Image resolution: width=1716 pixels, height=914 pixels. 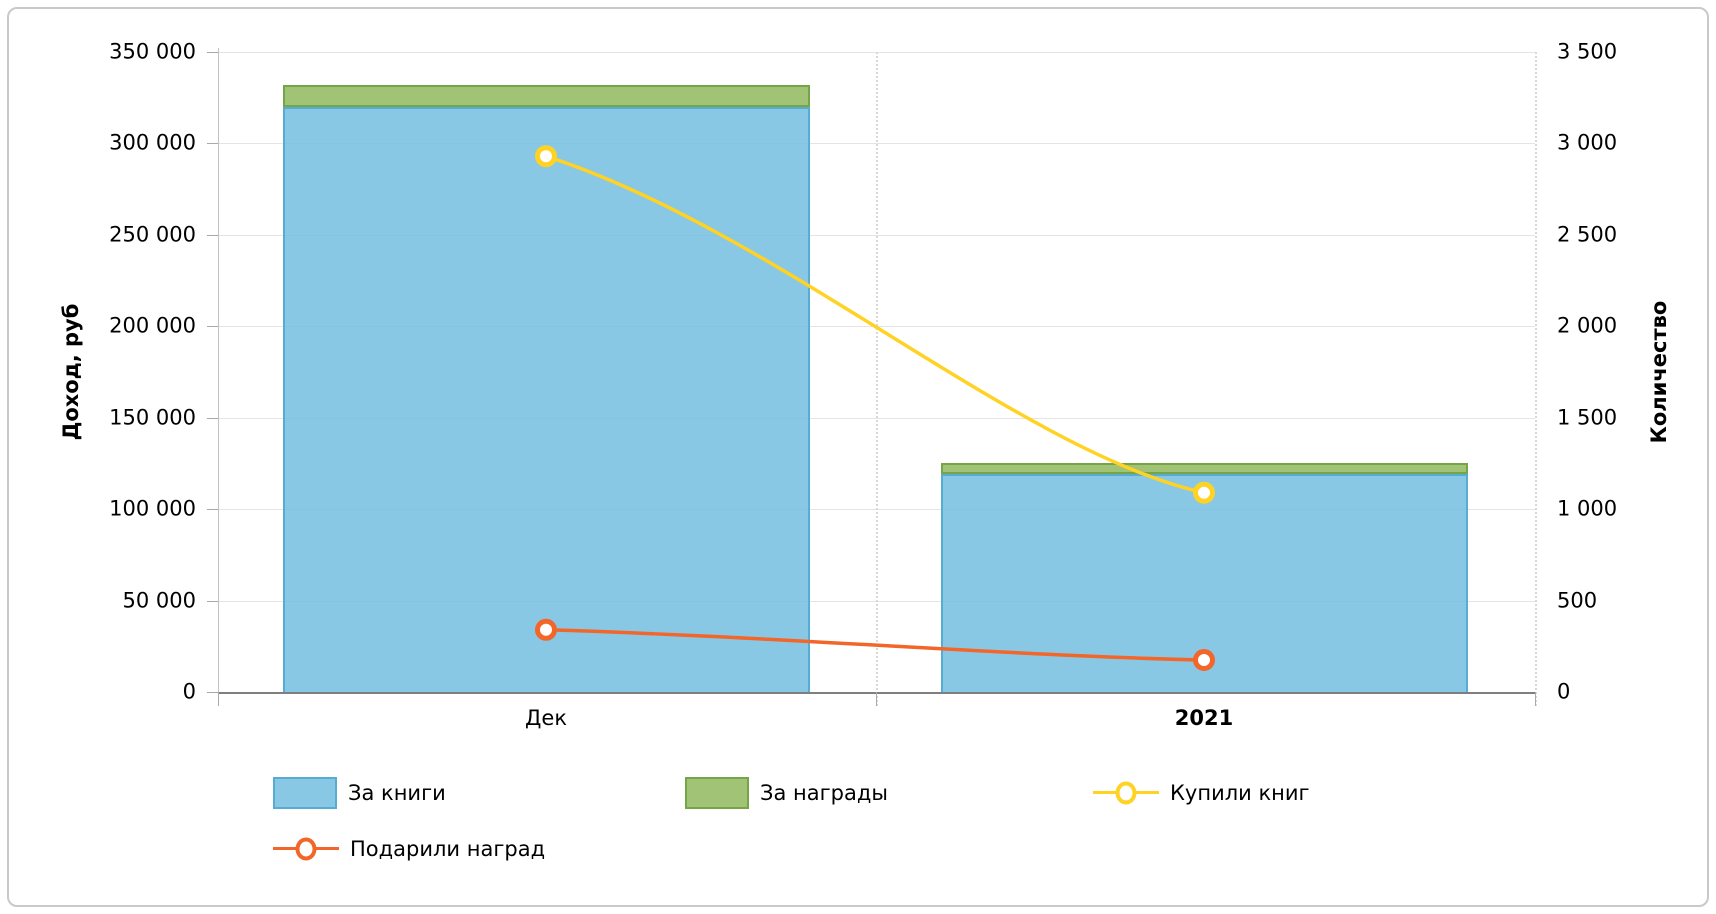 I want to click on left-axis-title: Доход, руб, so click(x=71, y=372).